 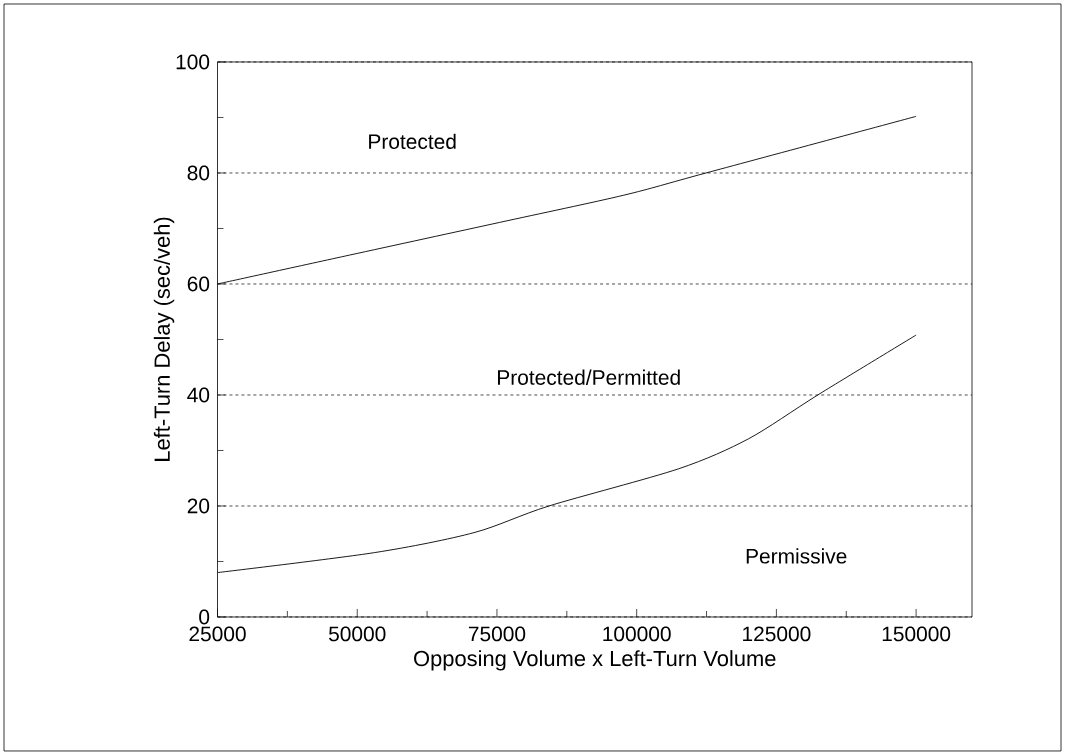 I want to click on y-tick-label: 60, so click(x=198, y=284).